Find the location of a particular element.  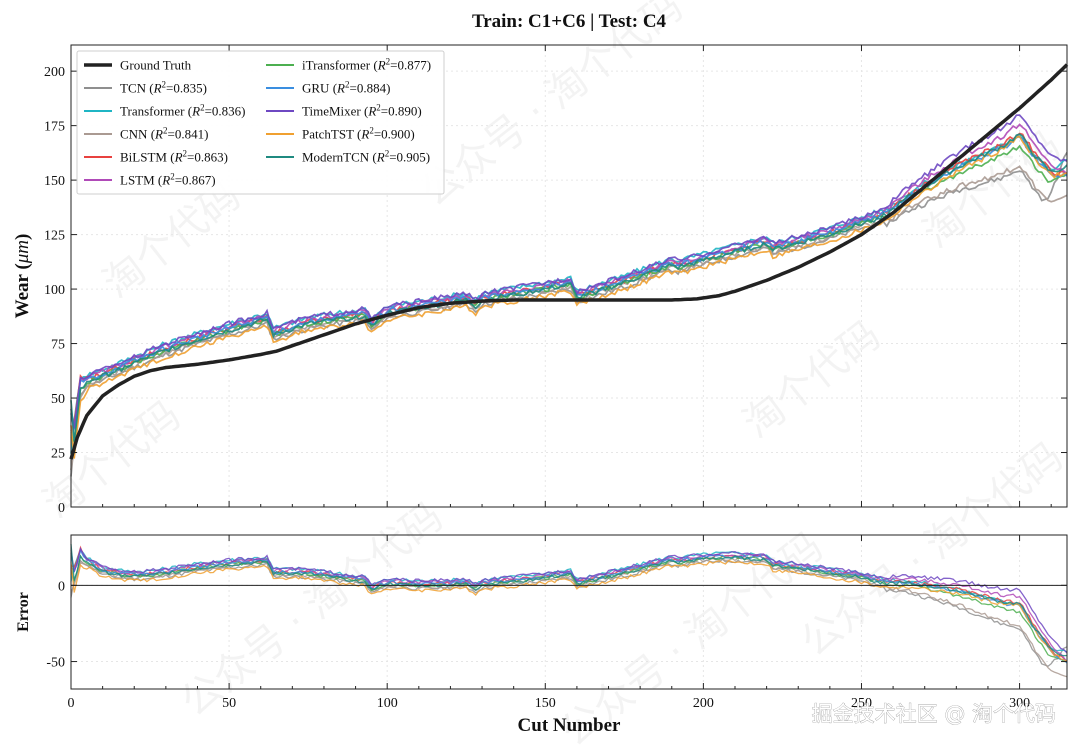

error-line-cnn is located at coordinates (569, 617).